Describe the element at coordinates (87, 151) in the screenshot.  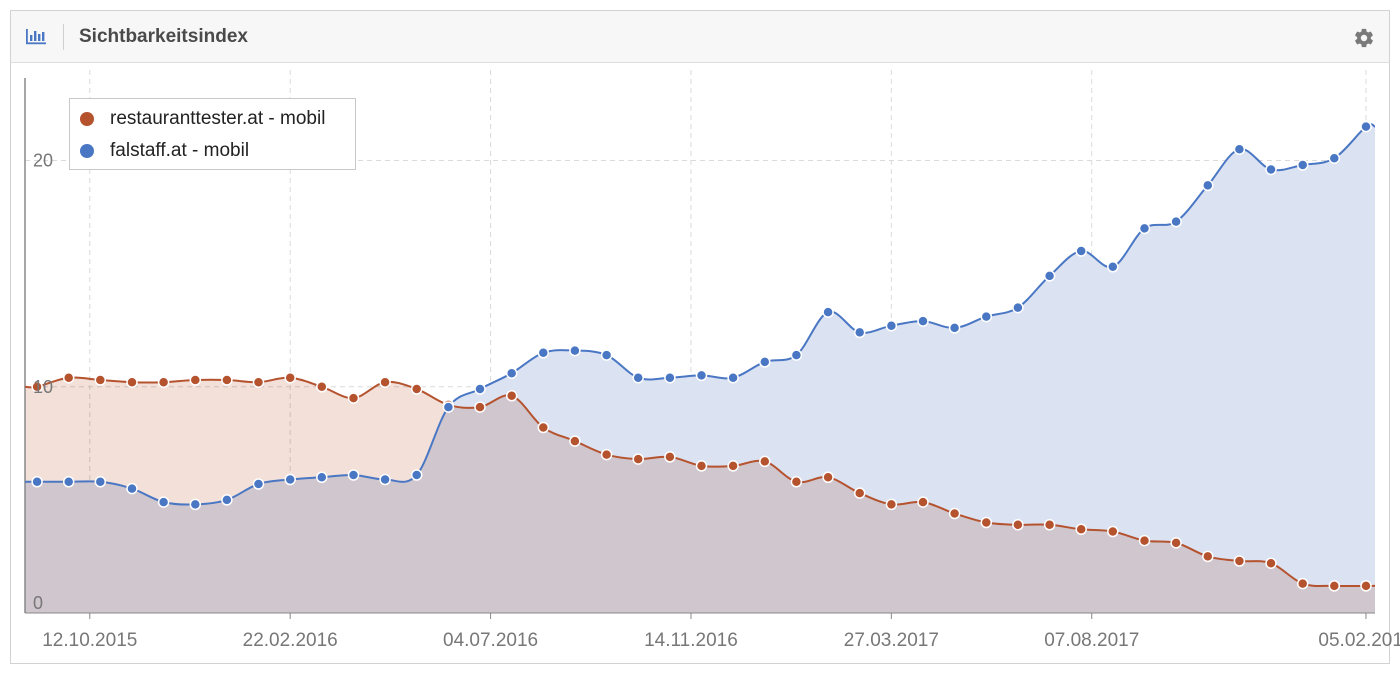
I see `legend-marker-falstaff` at that location.